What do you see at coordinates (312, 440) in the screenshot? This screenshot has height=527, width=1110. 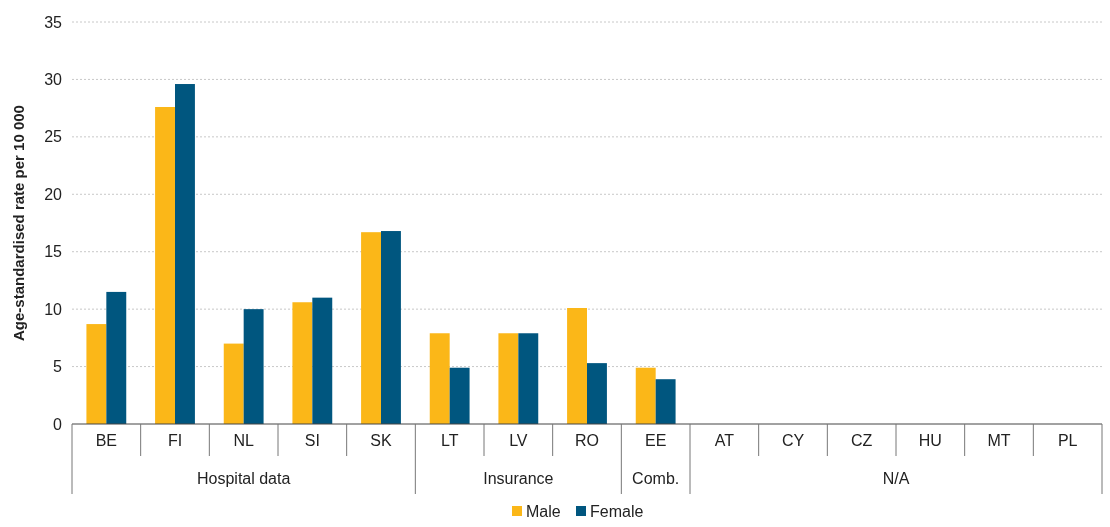 I see `x-tick-label: SI` at bounding box center [312, 440].